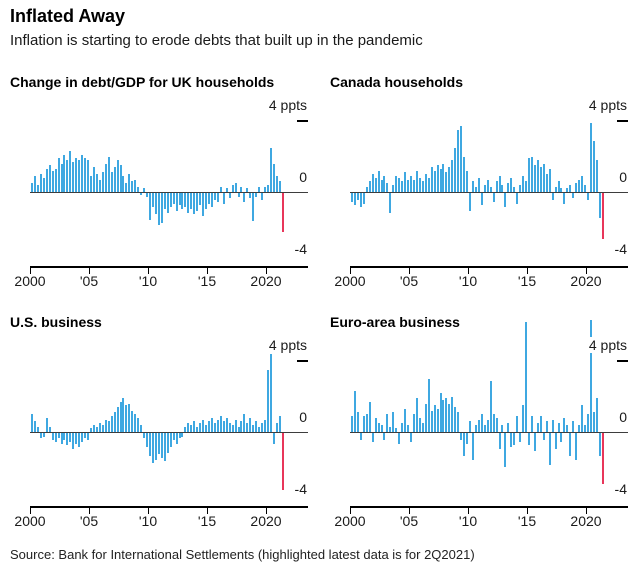  I want to click on x-axis-tick-label: 2000, so click(30, 281).